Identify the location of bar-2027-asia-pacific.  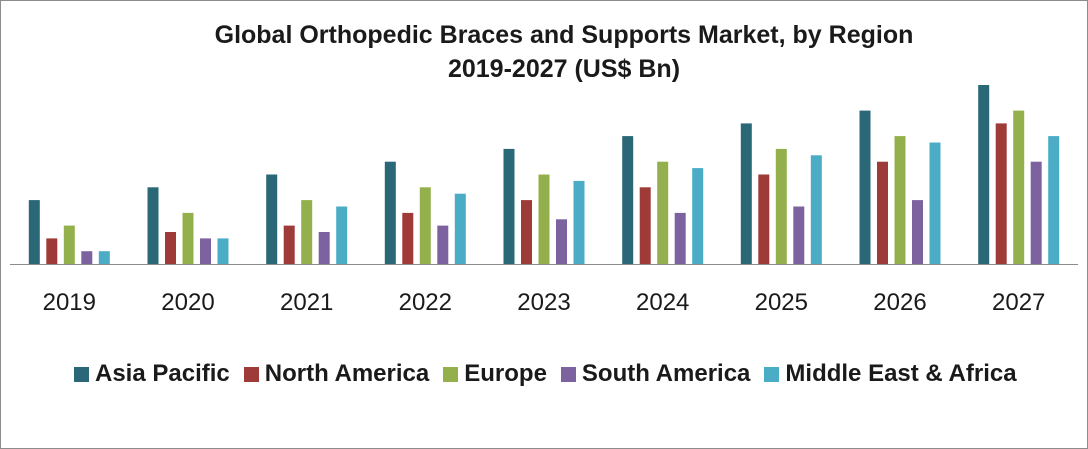
(984, 174).